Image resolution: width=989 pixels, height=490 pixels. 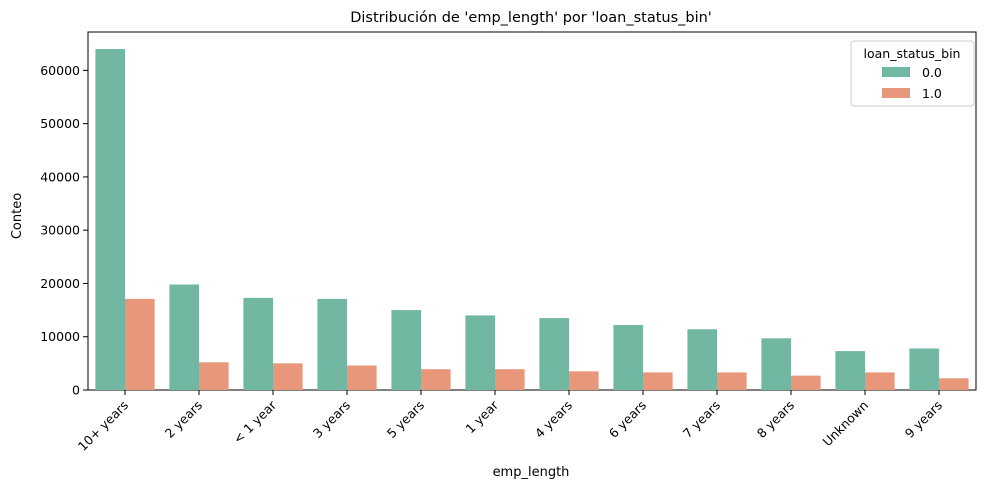 What do you see at coordinates (923, 419) in the screenshot?
I see `x-tick-label-11: 9 years` at bounding box center [923, 419].